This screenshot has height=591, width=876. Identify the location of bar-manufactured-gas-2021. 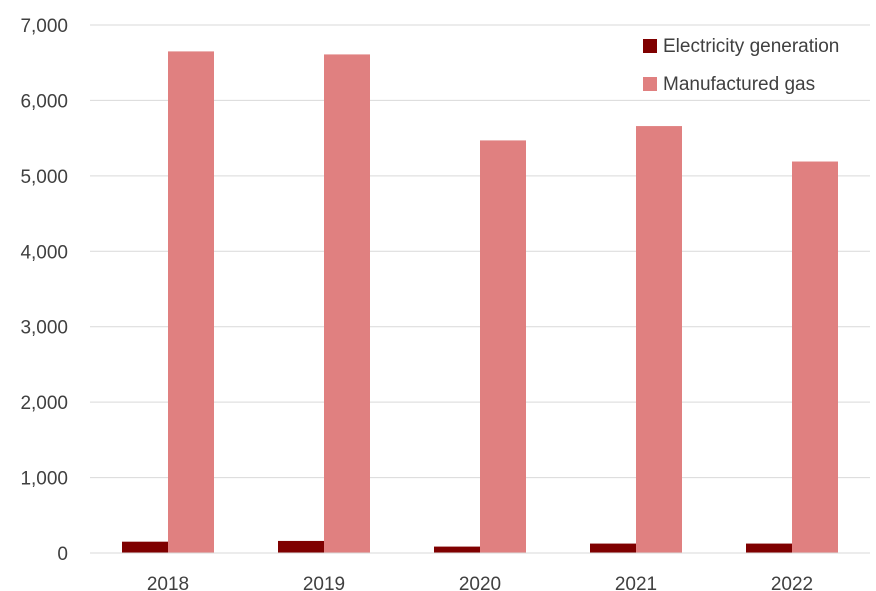
(659, 340).